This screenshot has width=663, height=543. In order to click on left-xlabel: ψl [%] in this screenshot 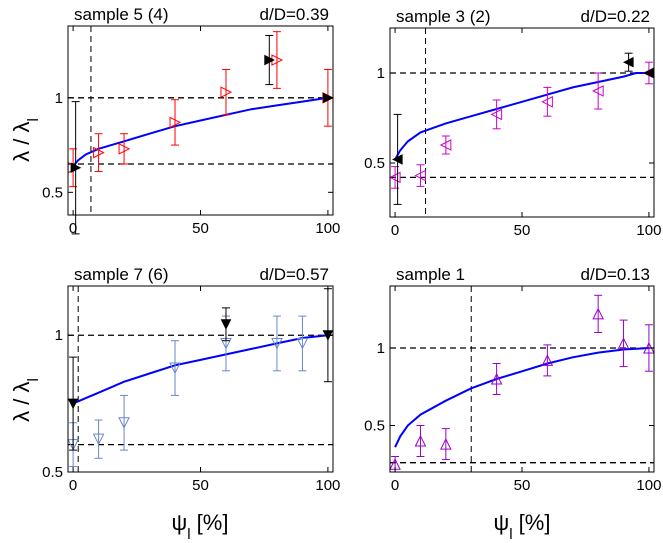, I will do `click(200, 526)`.